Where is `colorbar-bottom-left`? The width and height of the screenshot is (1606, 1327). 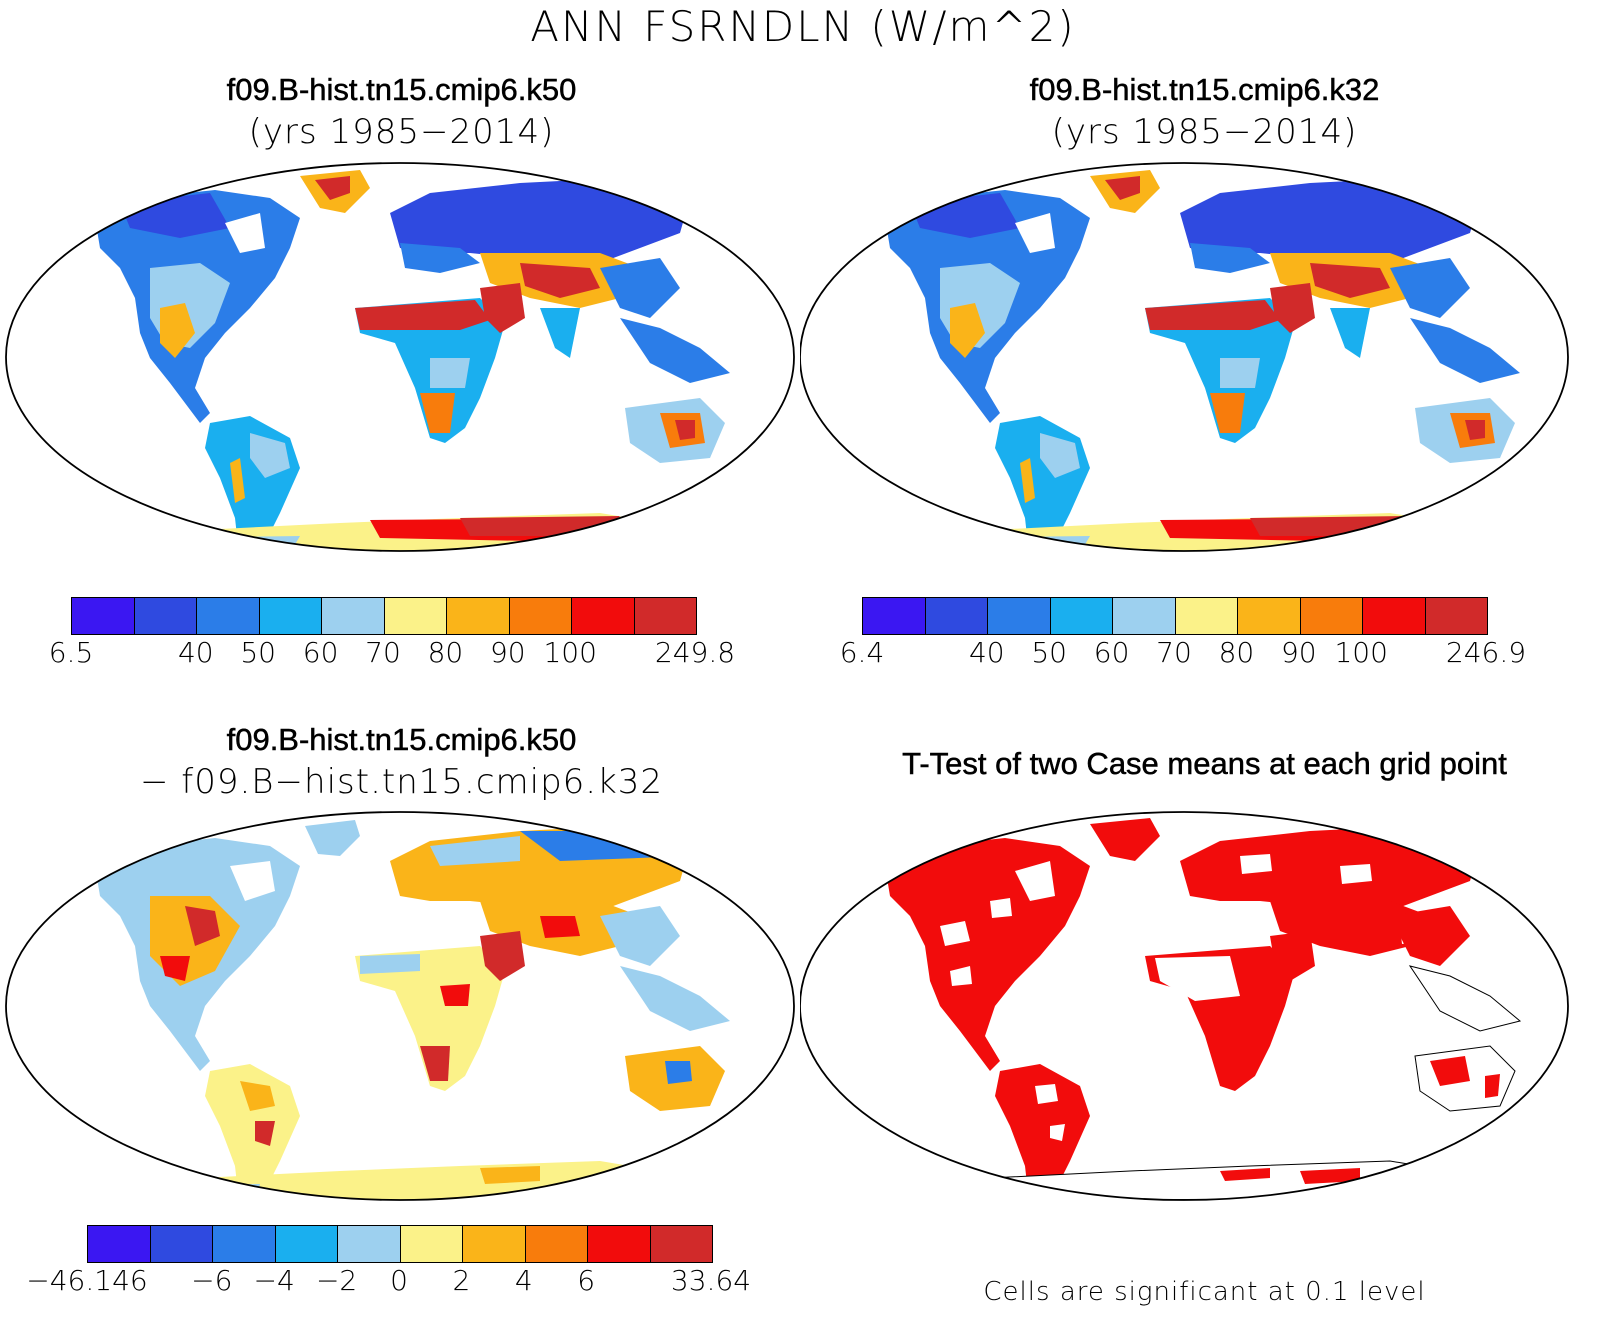 colorbar-bottom-left is located at coordinates (400, 1244).